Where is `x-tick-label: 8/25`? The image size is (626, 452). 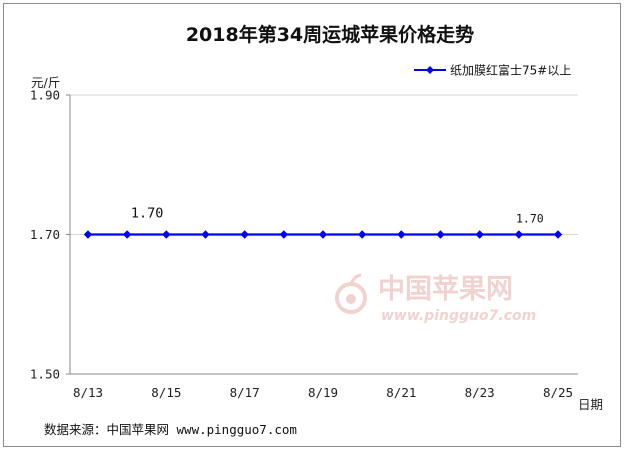
x-tick-label: 8/25 is located at coordinates (558, 392).